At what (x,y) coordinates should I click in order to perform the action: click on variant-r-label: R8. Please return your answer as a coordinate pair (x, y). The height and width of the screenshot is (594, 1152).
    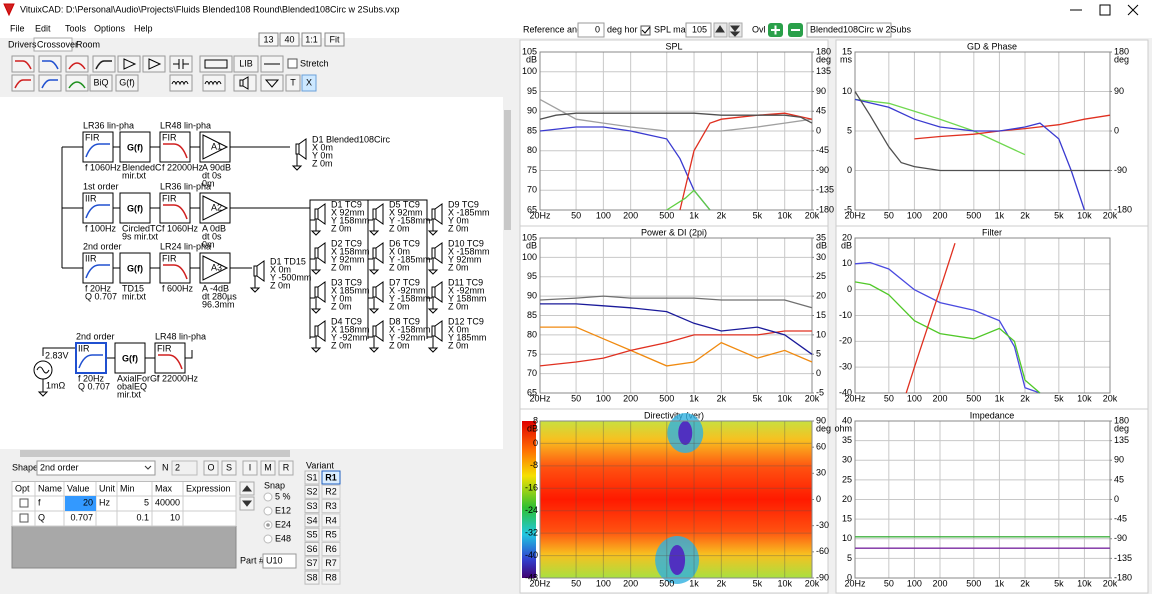
    Looking at the image, I should click on (331, 577).